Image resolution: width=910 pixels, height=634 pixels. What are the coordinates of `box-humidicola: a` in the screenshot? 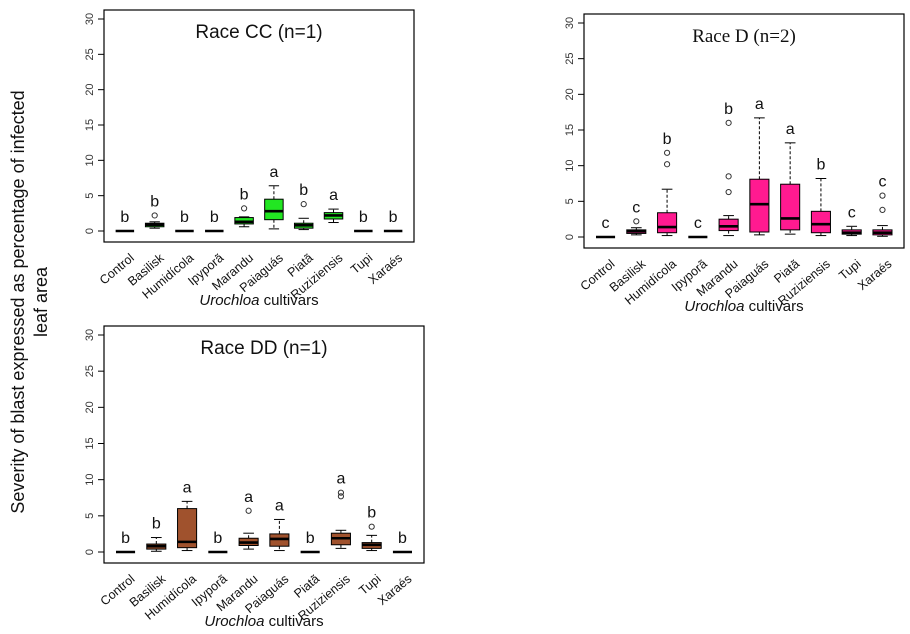 It's located at (187, 515).